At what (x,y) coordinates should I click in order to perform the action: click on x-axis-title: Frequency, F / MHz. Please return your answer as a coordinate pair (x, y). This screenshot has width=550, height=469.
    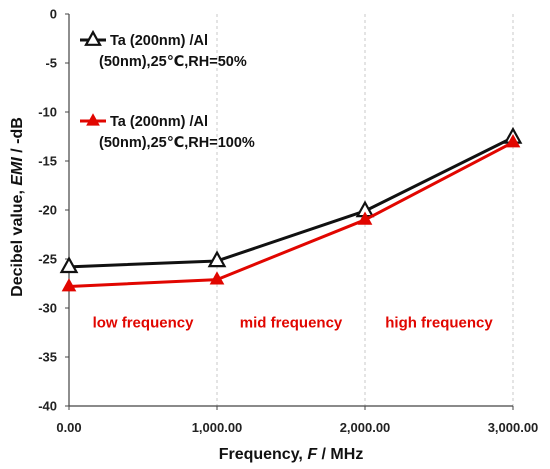
    Looking at the image, I should click on (291, 454).